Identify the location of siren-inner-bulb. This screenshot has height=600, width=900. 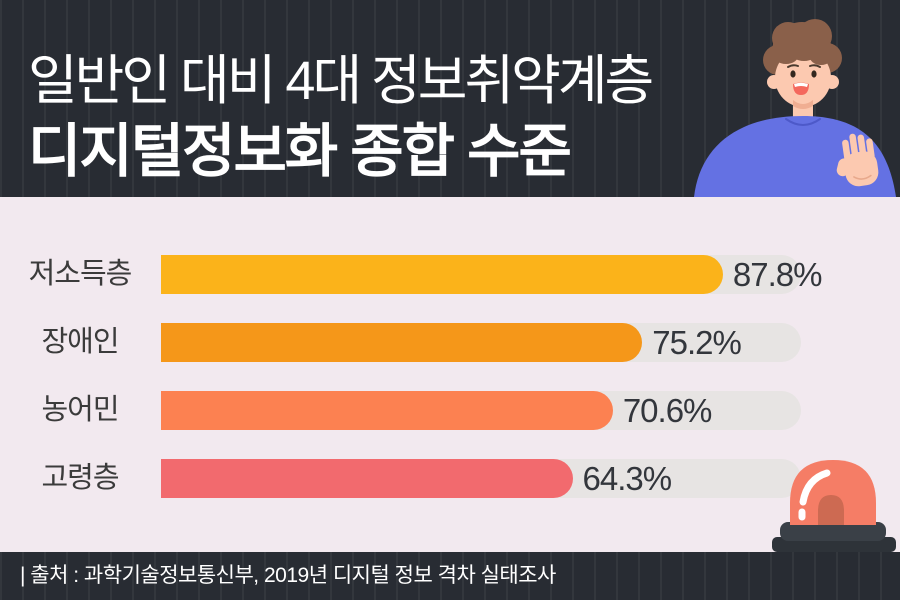
(831, 510).